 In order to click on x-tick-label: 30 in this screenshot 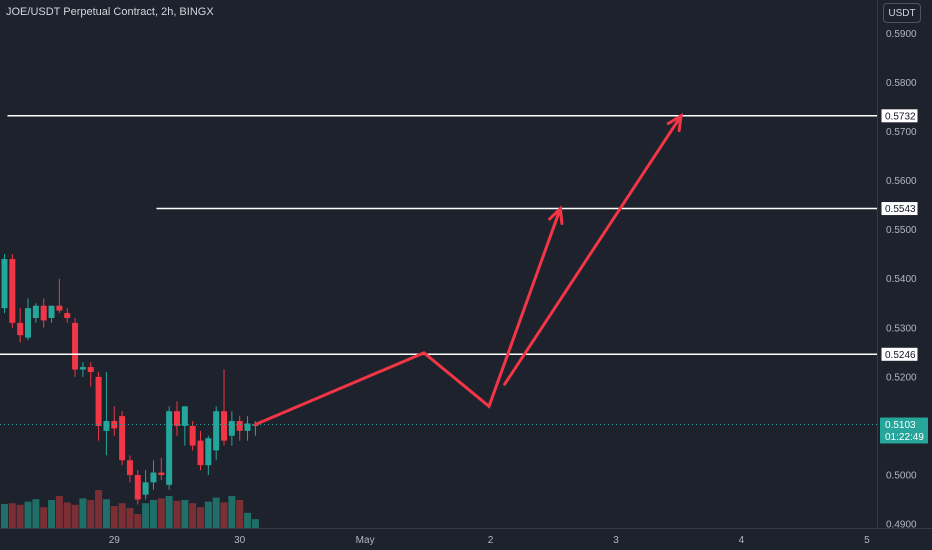, I will do `click(240, 540)`.